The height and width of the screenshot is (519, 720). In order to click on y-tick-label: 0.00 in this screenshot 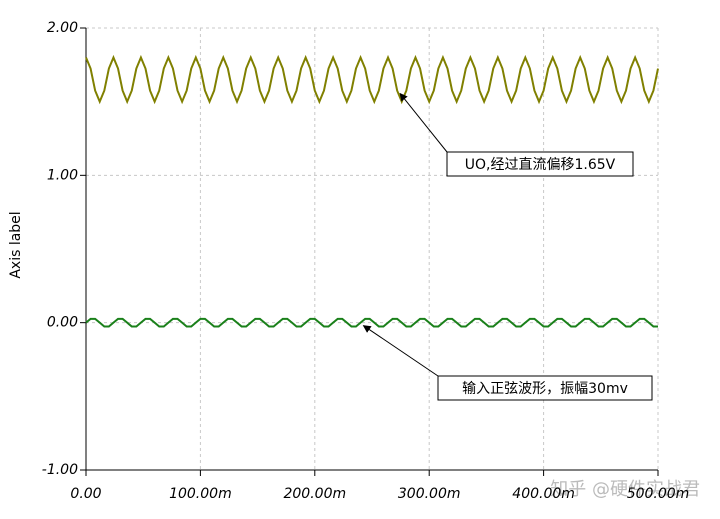, I will do `click(62, 323)`.